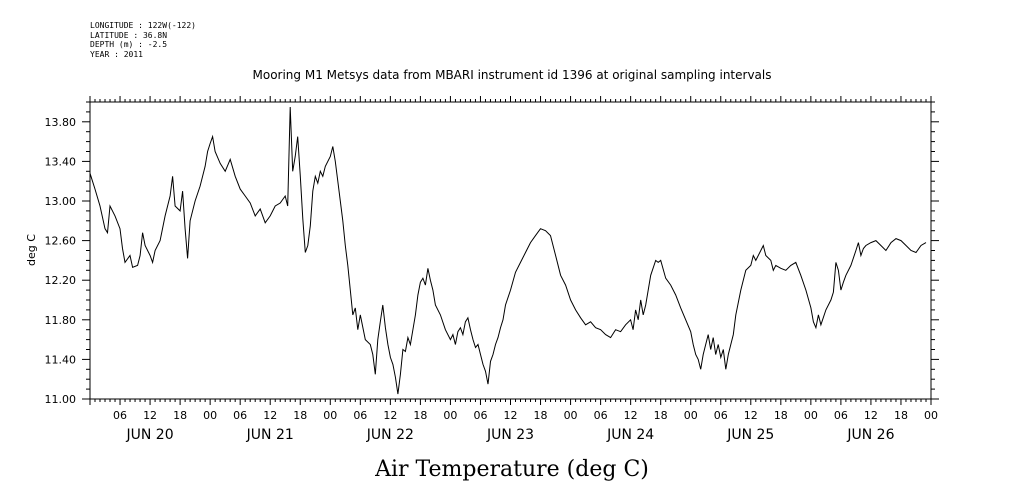 This screenshot has width=1009, height=504. I want to click on x-date-label: JUN 22, so click(390, 435).